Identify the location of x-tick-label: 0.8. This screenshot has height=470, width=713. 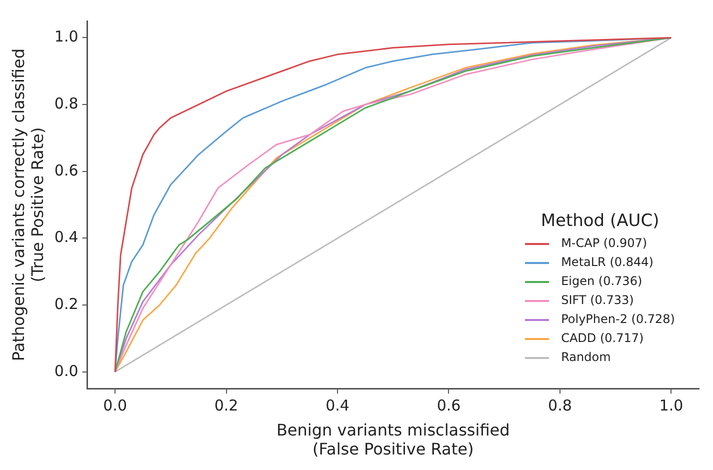
(560, 405).